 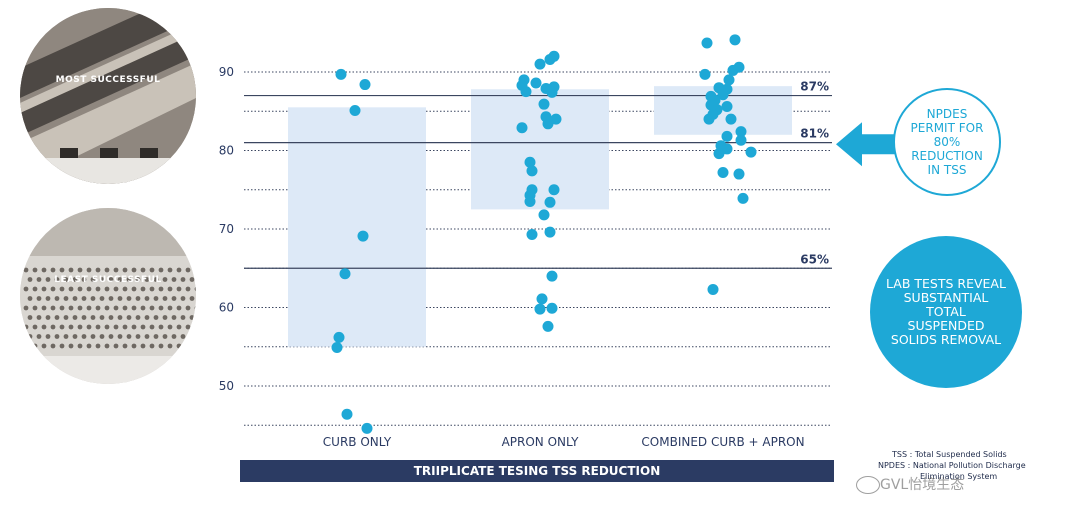 What do you see at coordinates (947, 142) in the screenshot?
I see `npdes-permit-callout: NPDES PERMIT FOR 80% REDUCTION IN TSS` at bounding box center [947, 142].